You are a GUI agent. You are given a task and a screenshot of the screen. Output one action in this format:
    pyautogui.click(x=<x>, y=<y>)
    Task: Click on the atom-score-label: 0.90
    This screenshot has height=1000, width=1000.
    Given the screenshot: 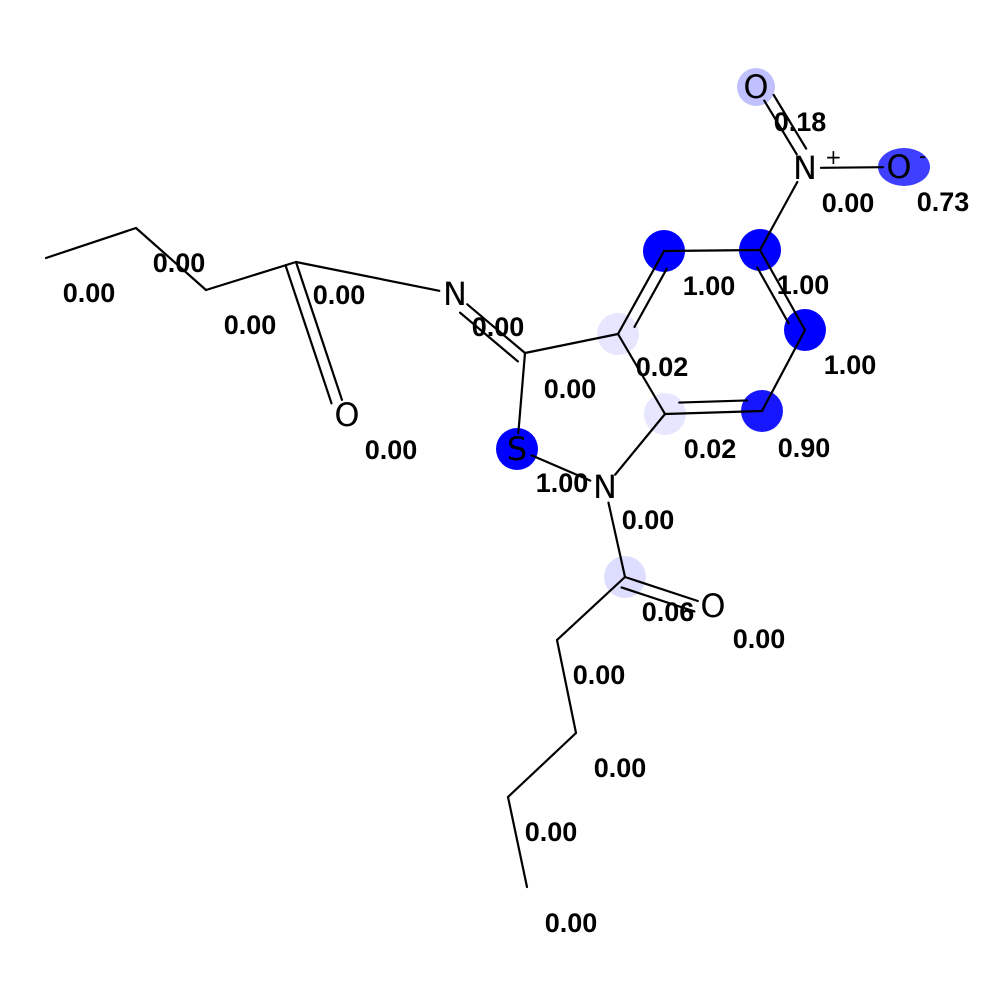 What is the action you would take?
    pyautogui.click(x=804, y=448)
    